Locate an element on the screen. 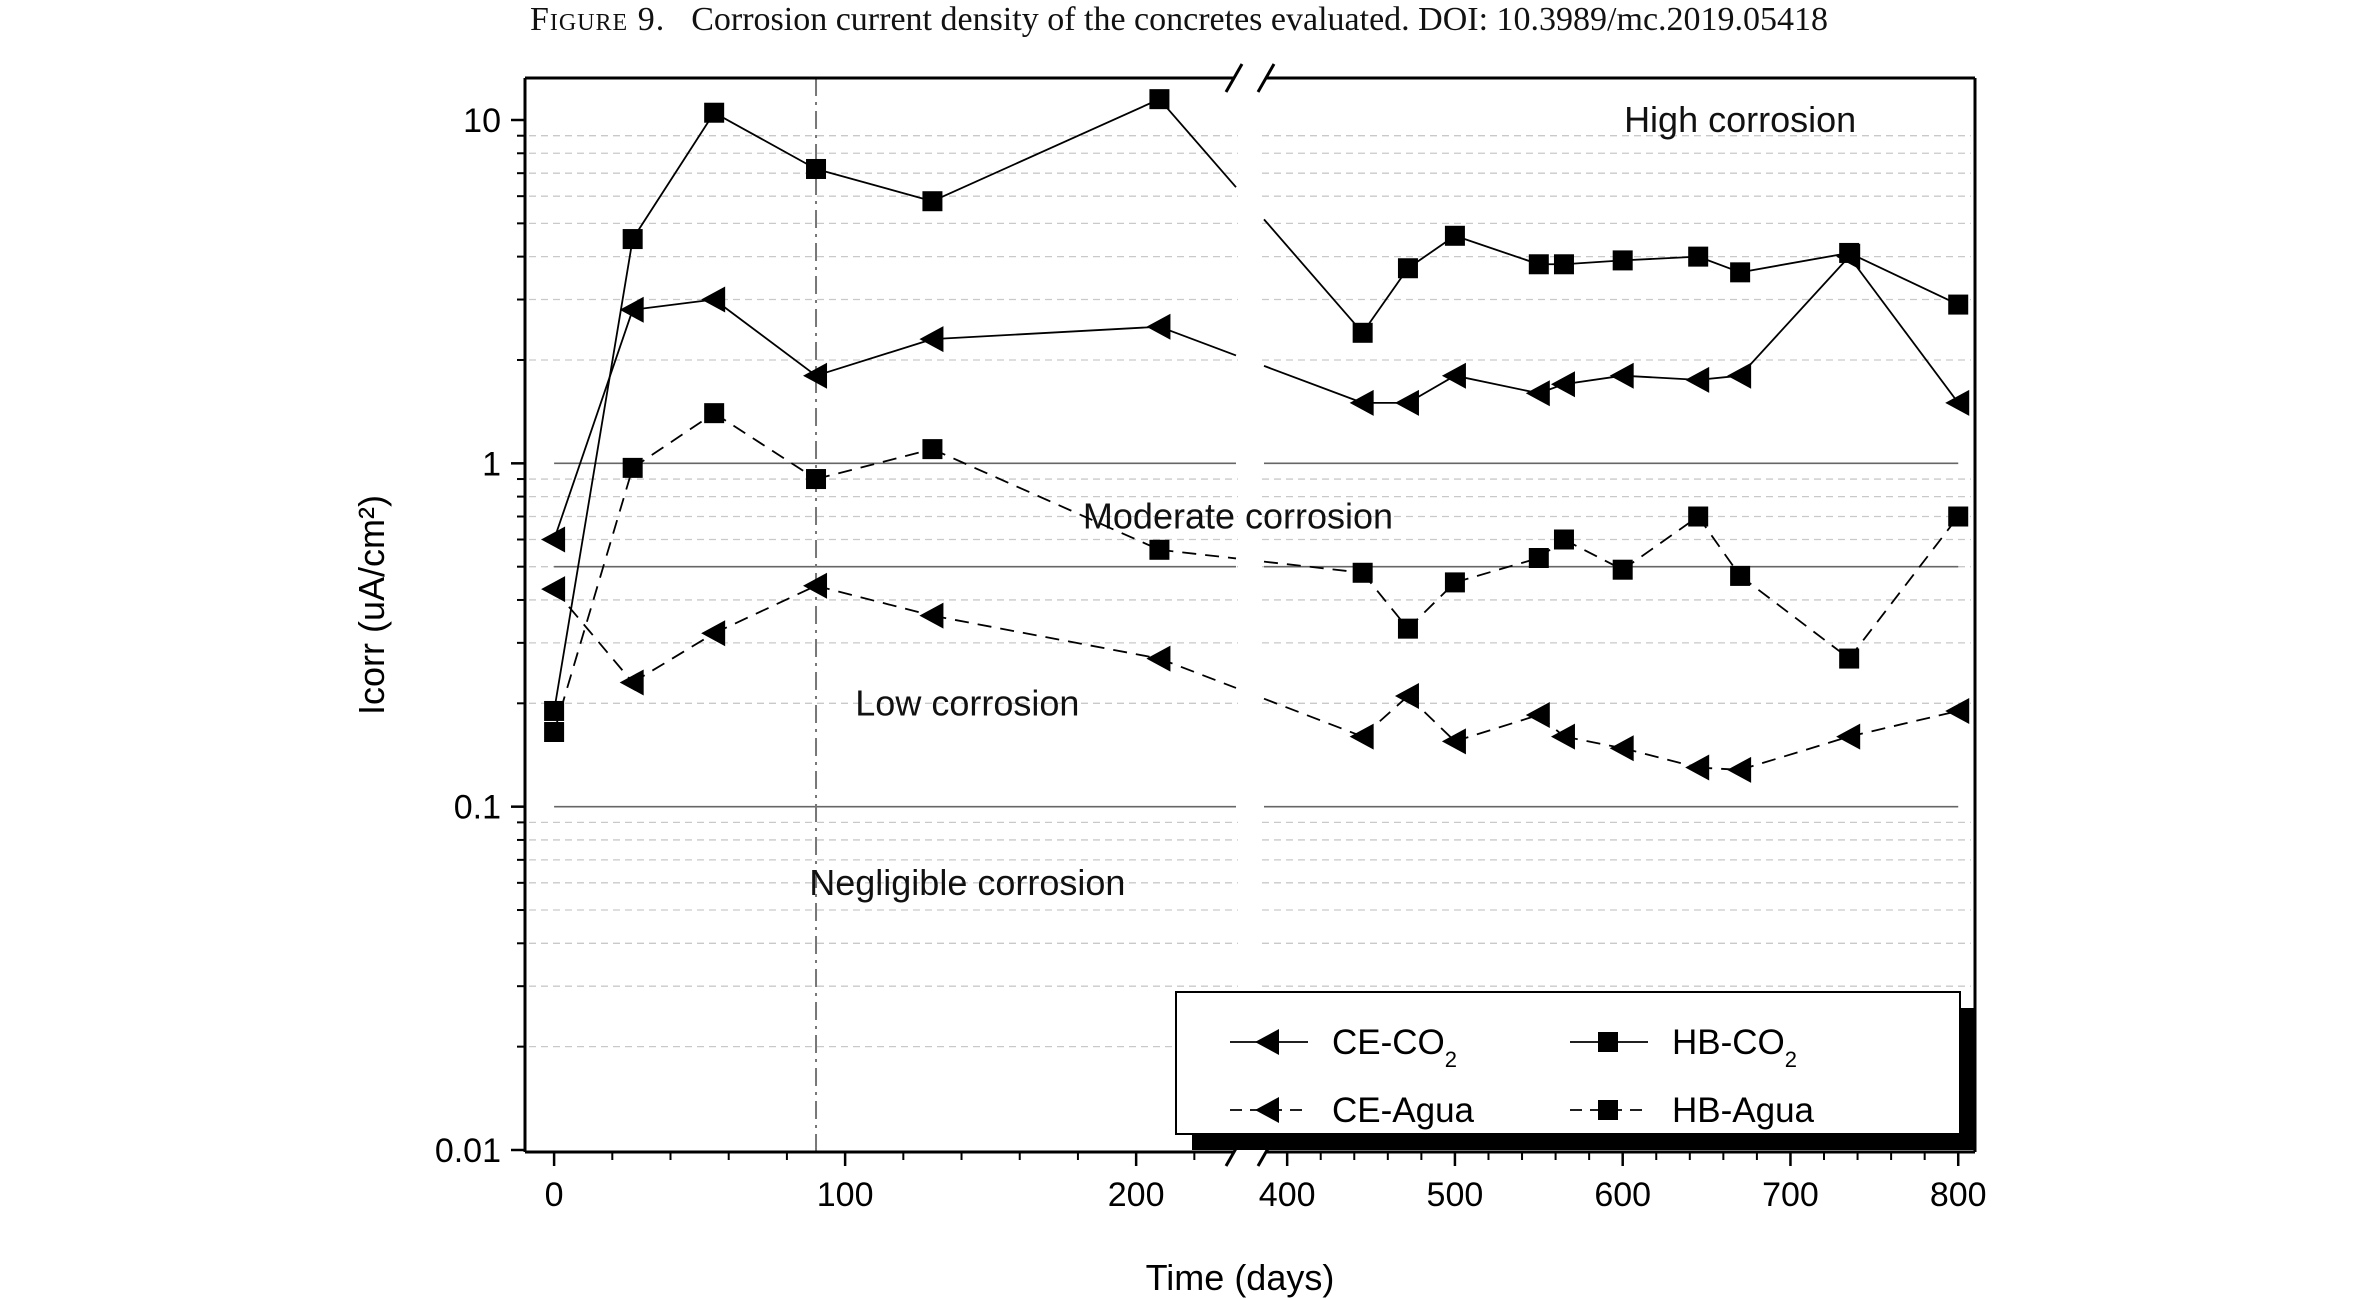 The width and height of the screenshot is (2358, 1298). x-tick-label: 400 is located at coordinates (1287, 1195).